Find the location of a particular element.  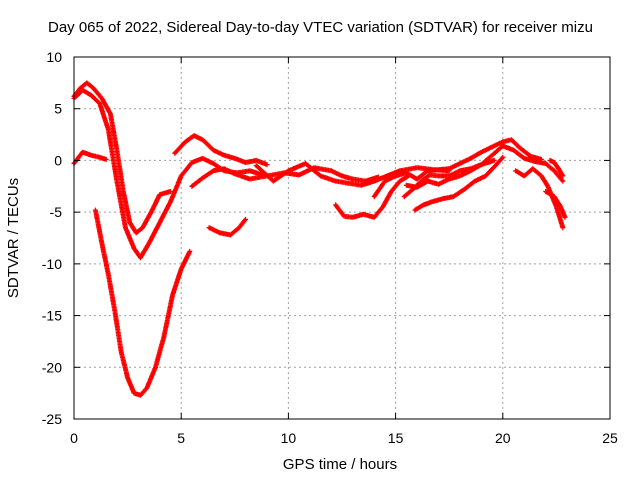

x-tick-label: 25 is located at coordinates (610, 438).